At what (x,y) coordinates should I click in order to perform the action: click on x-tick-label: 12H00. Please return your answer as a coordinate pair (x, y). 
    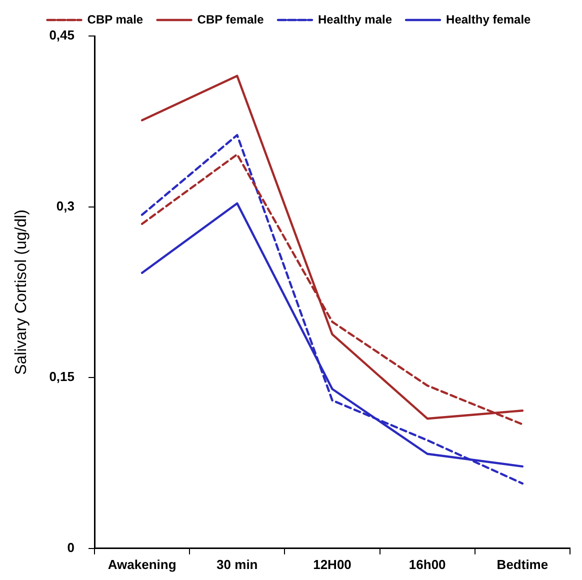
    Looking at the image, I should click on (332, 564).